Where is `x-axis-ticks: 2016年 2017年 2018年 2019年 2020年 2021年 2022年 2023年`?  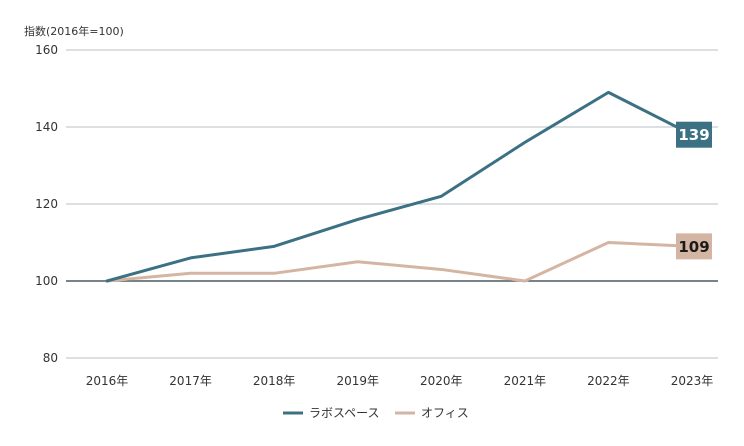
x-axis-ticks: 2016年 2017年 2018年 2019年 2020年 2021年 2022年 2023年 is located at coordinates (400, 381).